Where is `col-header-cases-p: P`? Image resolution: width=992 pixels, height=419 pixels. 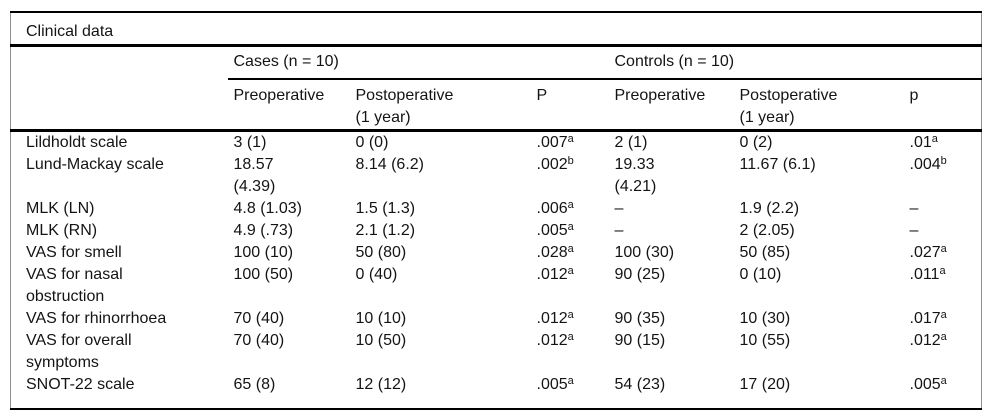
col-header-cases-p: P is located at coordinates (569, 105).